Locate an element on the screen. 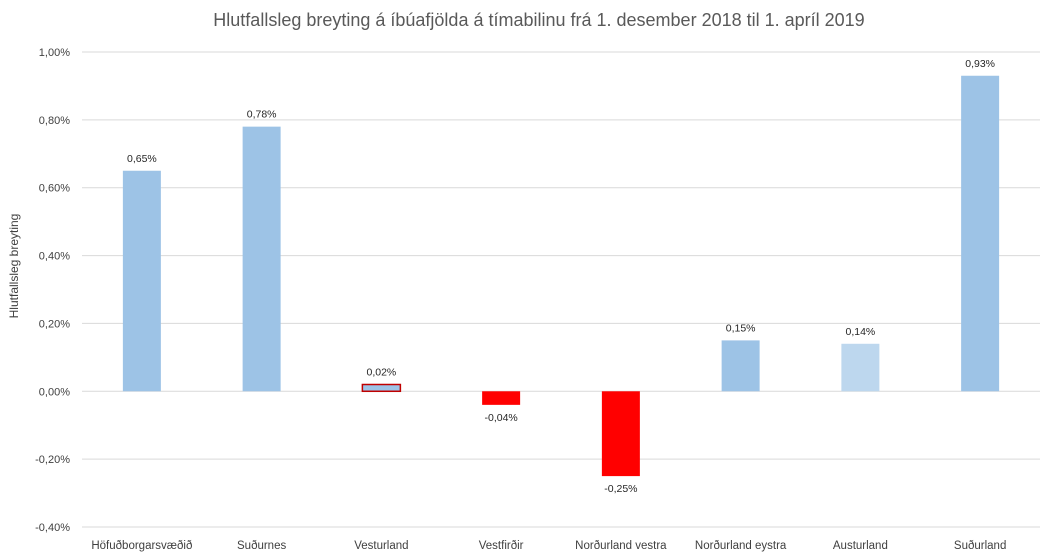 This screenshot has width=1055, height=559. category-label: Austurland is located at coordinates (860, 546).